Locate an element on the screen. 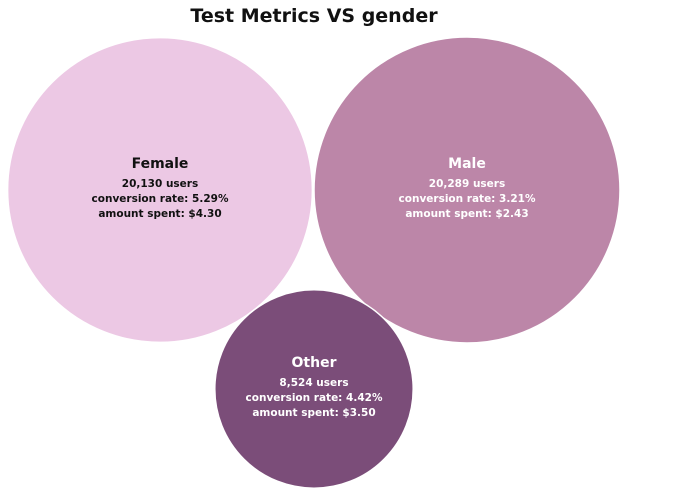  bubble-conversion-other: conversion rate: 4.42% is located at coordinates (314, 398).